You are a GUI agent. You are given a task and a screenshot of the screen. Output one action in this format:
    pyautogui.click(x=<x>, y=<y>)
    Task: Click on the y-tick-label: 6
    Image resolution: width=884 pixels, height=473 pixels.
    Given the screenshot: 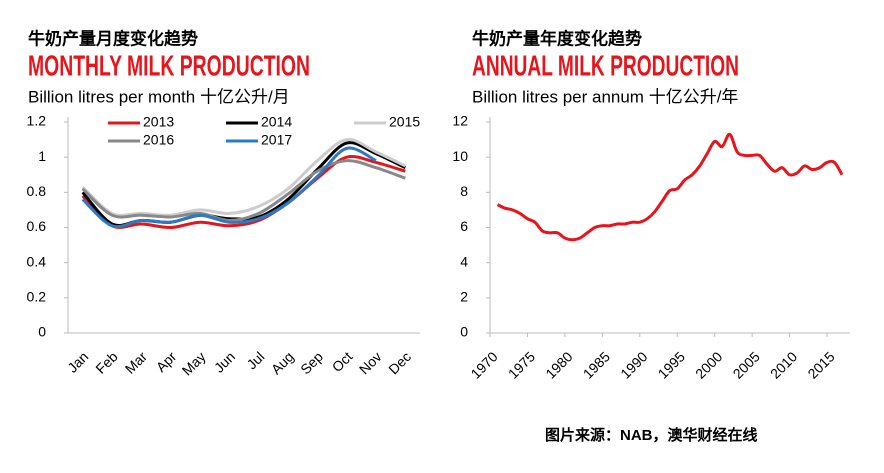 What is the action you would take?
    pyautogui.click(x=464, y=226)
    